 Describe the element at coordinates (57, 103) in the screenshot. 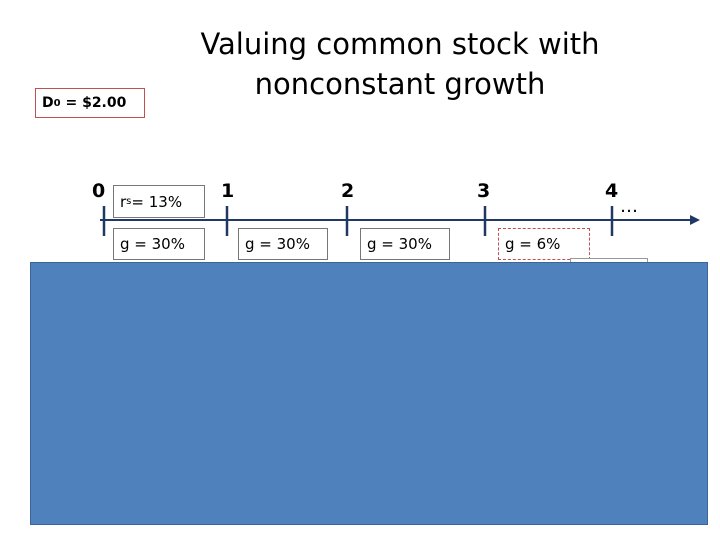

I see `d0-subscript: 0` at that location.